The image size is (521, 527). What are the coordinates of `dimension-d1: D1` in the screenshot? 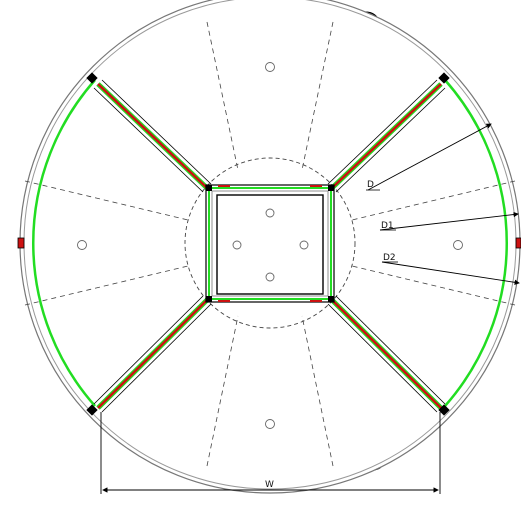 It's located at (449, 221).